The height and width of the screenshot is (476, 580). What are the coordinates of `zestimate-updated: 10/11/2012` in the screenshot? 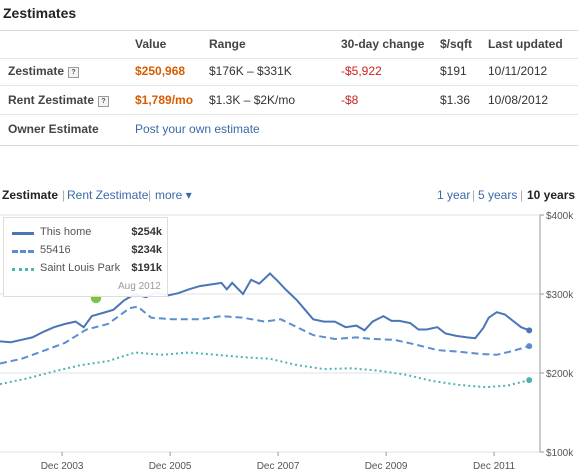 It's located at (518, 71).